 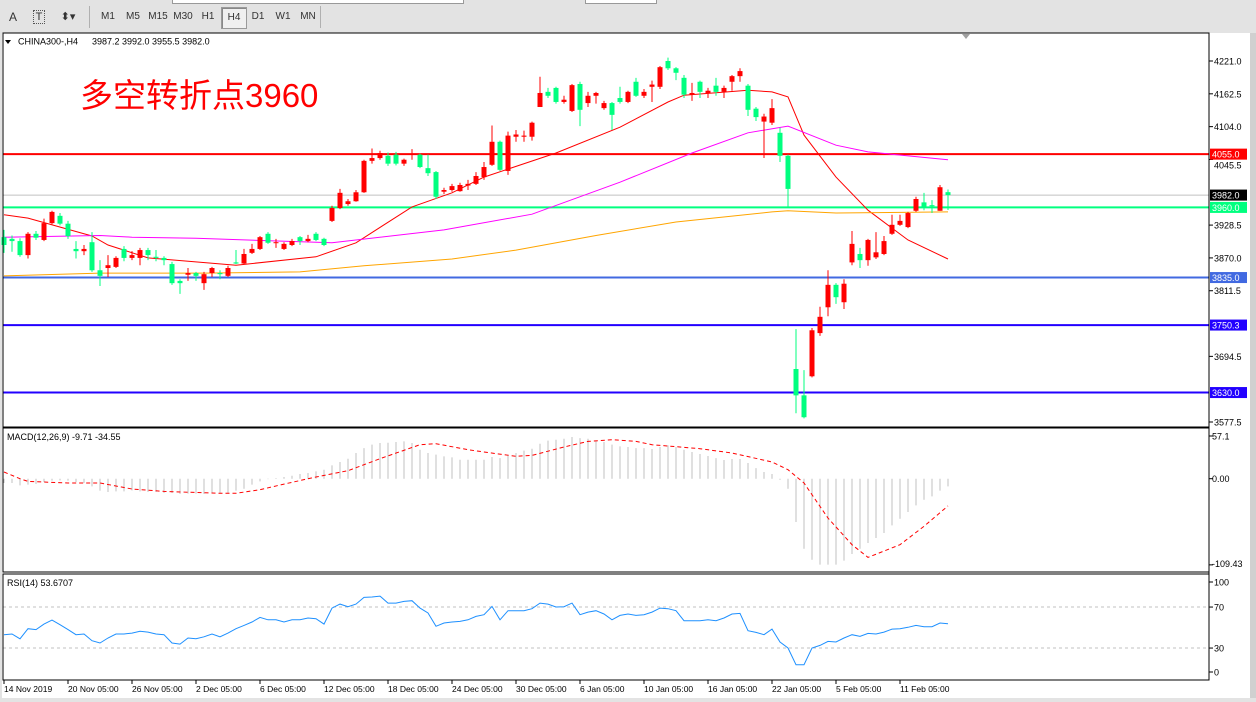 I want to click on chart-shift-icon, so click(x=966, y=36).